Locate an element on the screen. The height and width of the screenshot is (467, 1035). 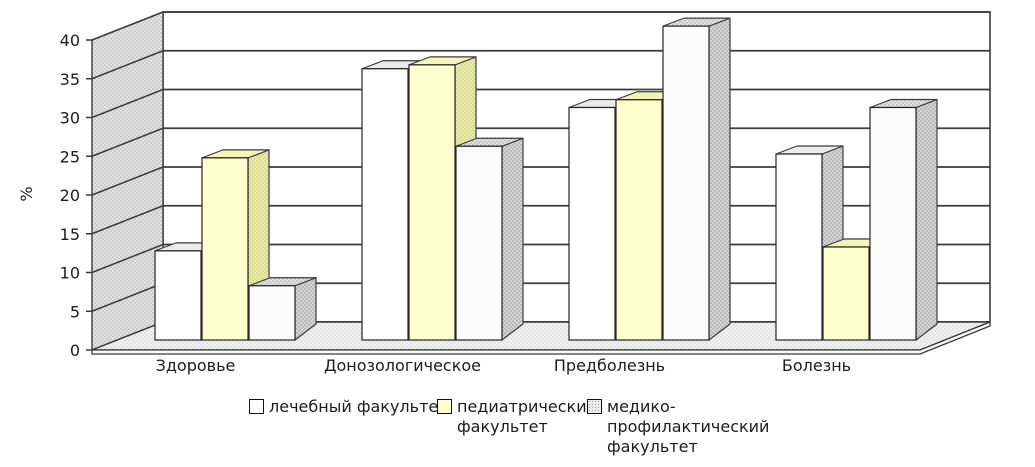
y-tick-label-25: 25 is located at coordinates (70, 156).